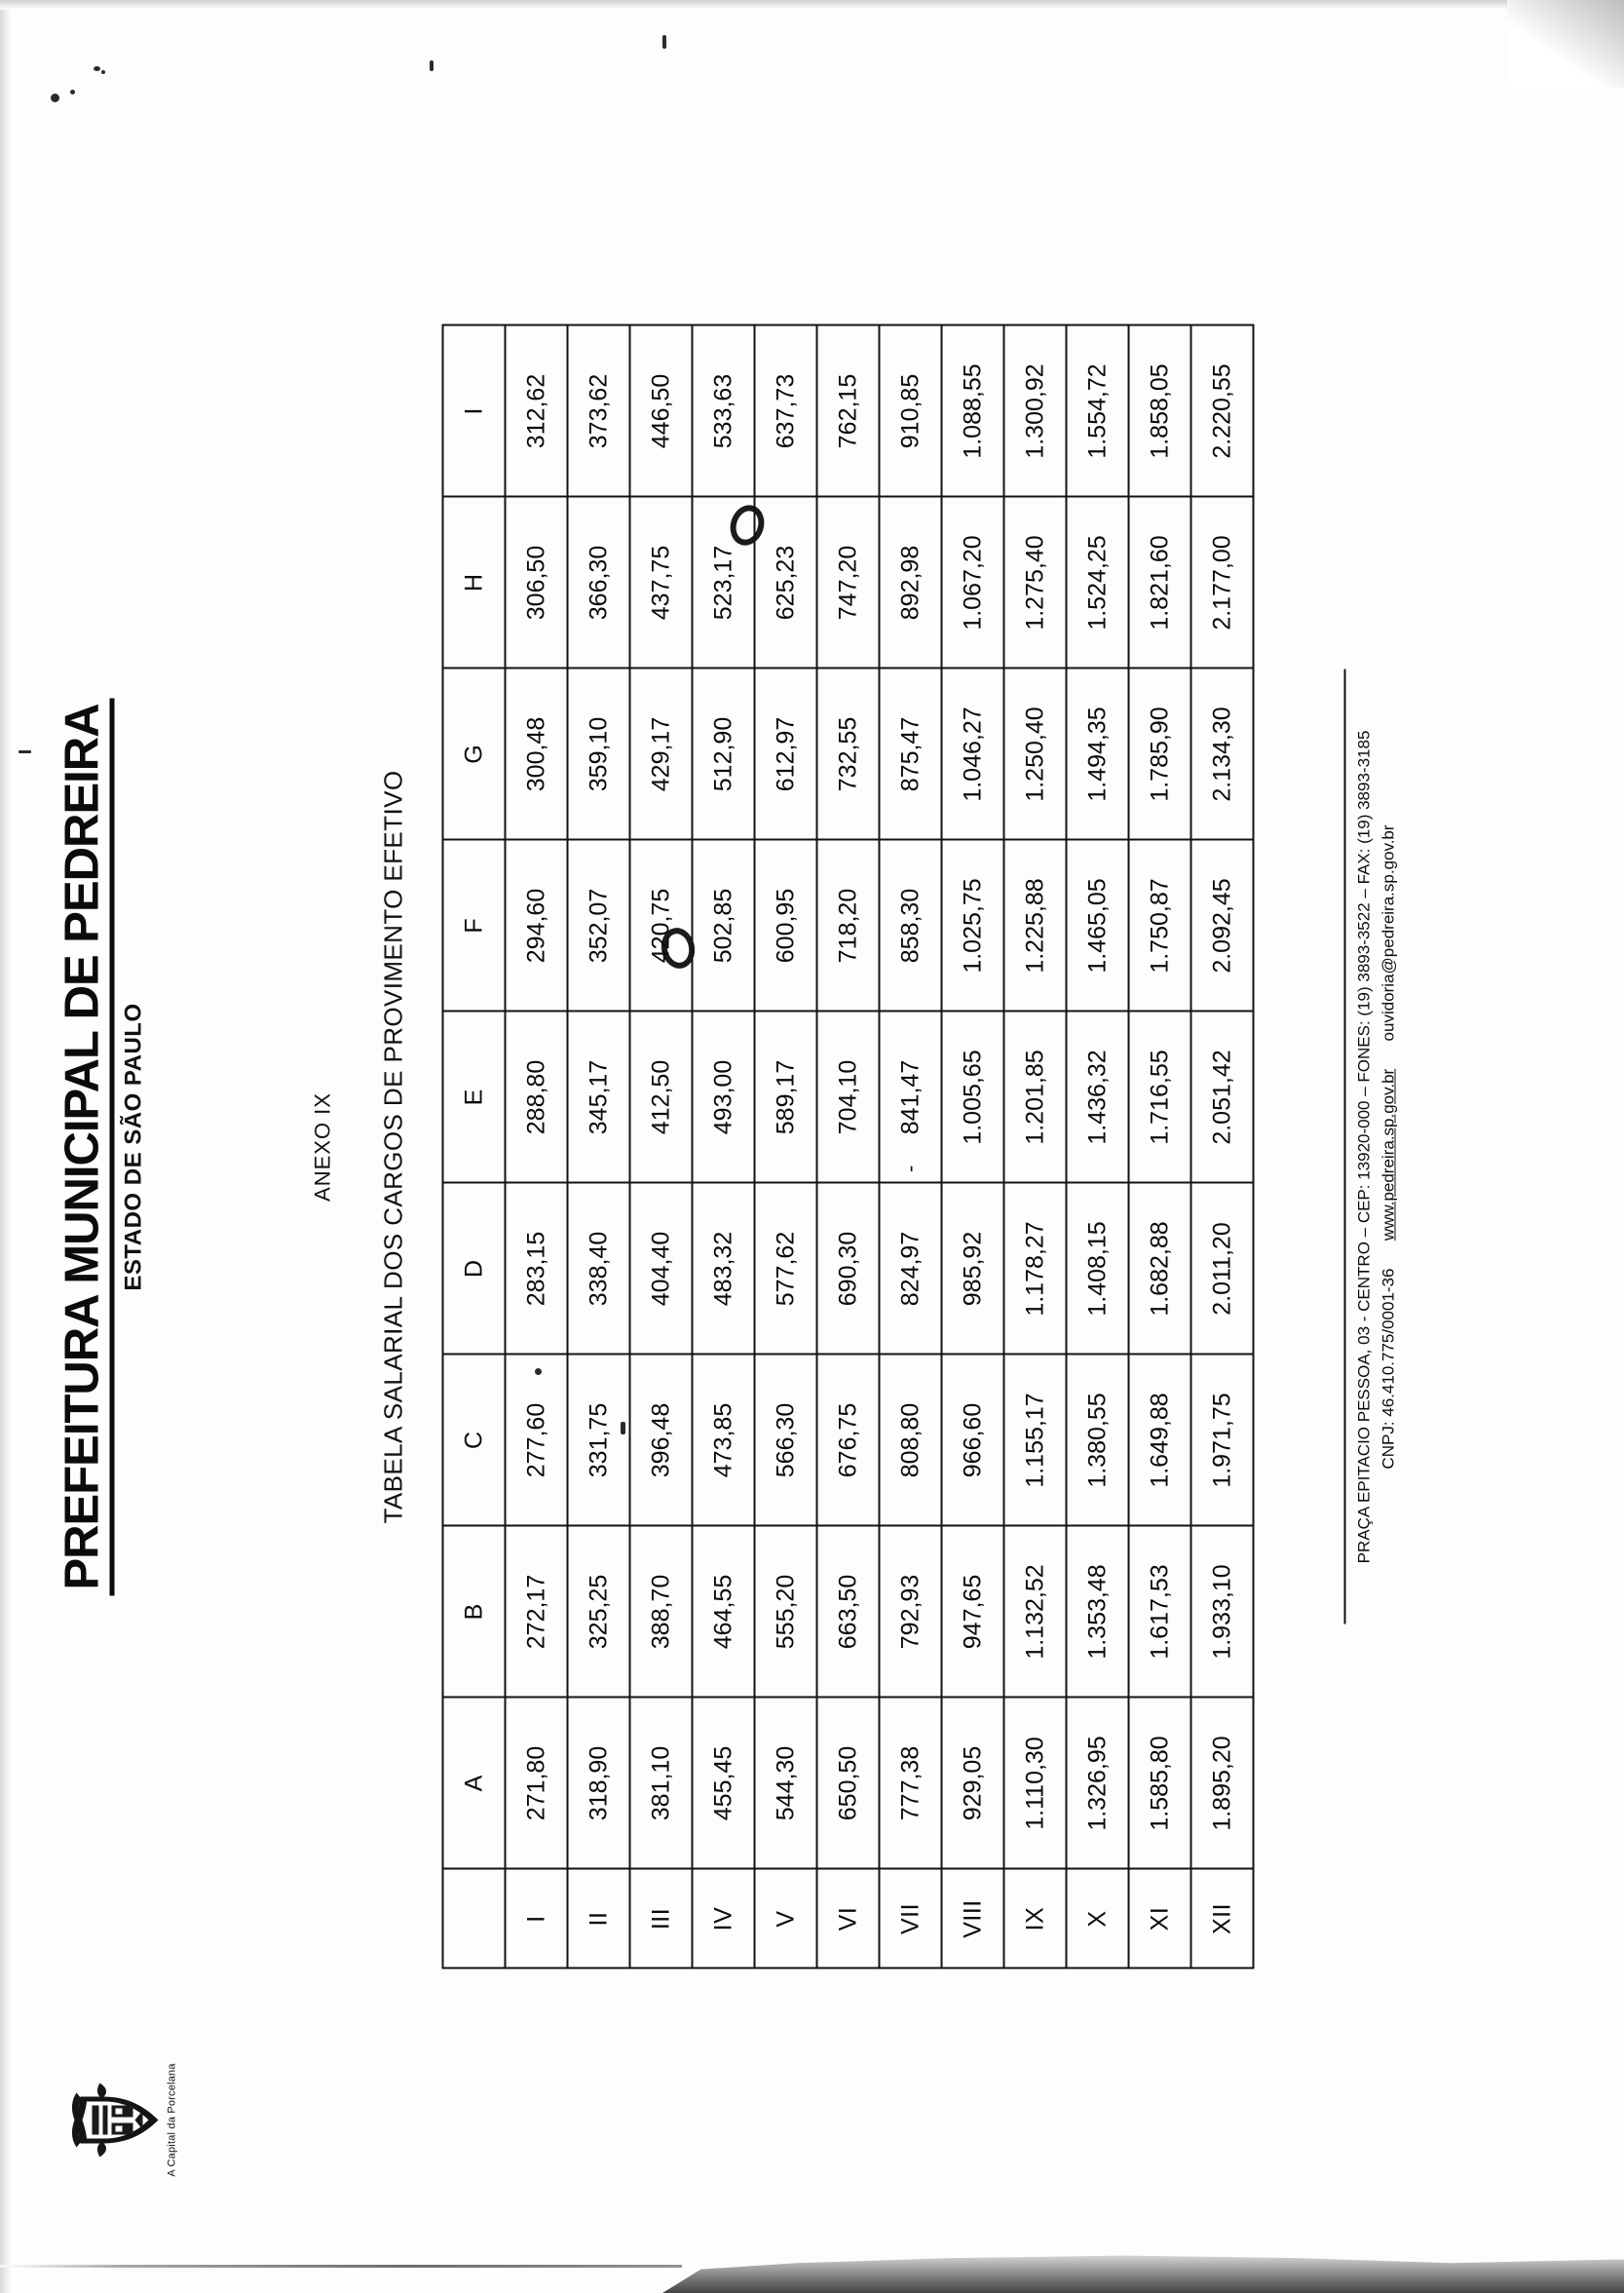 The width and height of the screenshot is (1624, 2293). Describe the element at coordinates (536, 1440) in the screenshot. I see `cell-value: 277,60` at that location.